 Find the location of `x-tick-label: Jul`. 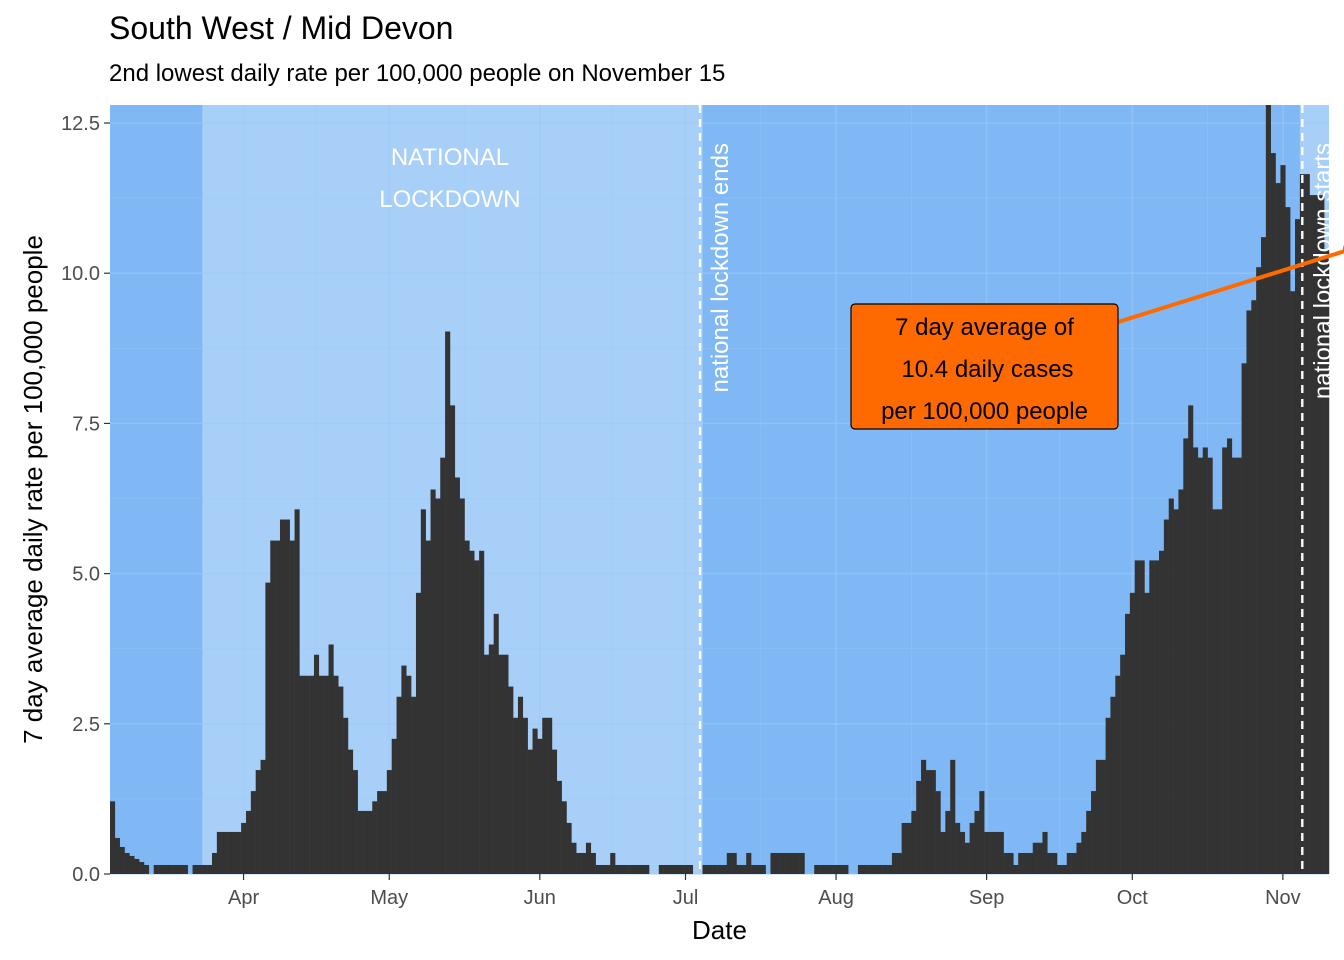

x-tick-label: Jul is located at coordinates (686, 898).